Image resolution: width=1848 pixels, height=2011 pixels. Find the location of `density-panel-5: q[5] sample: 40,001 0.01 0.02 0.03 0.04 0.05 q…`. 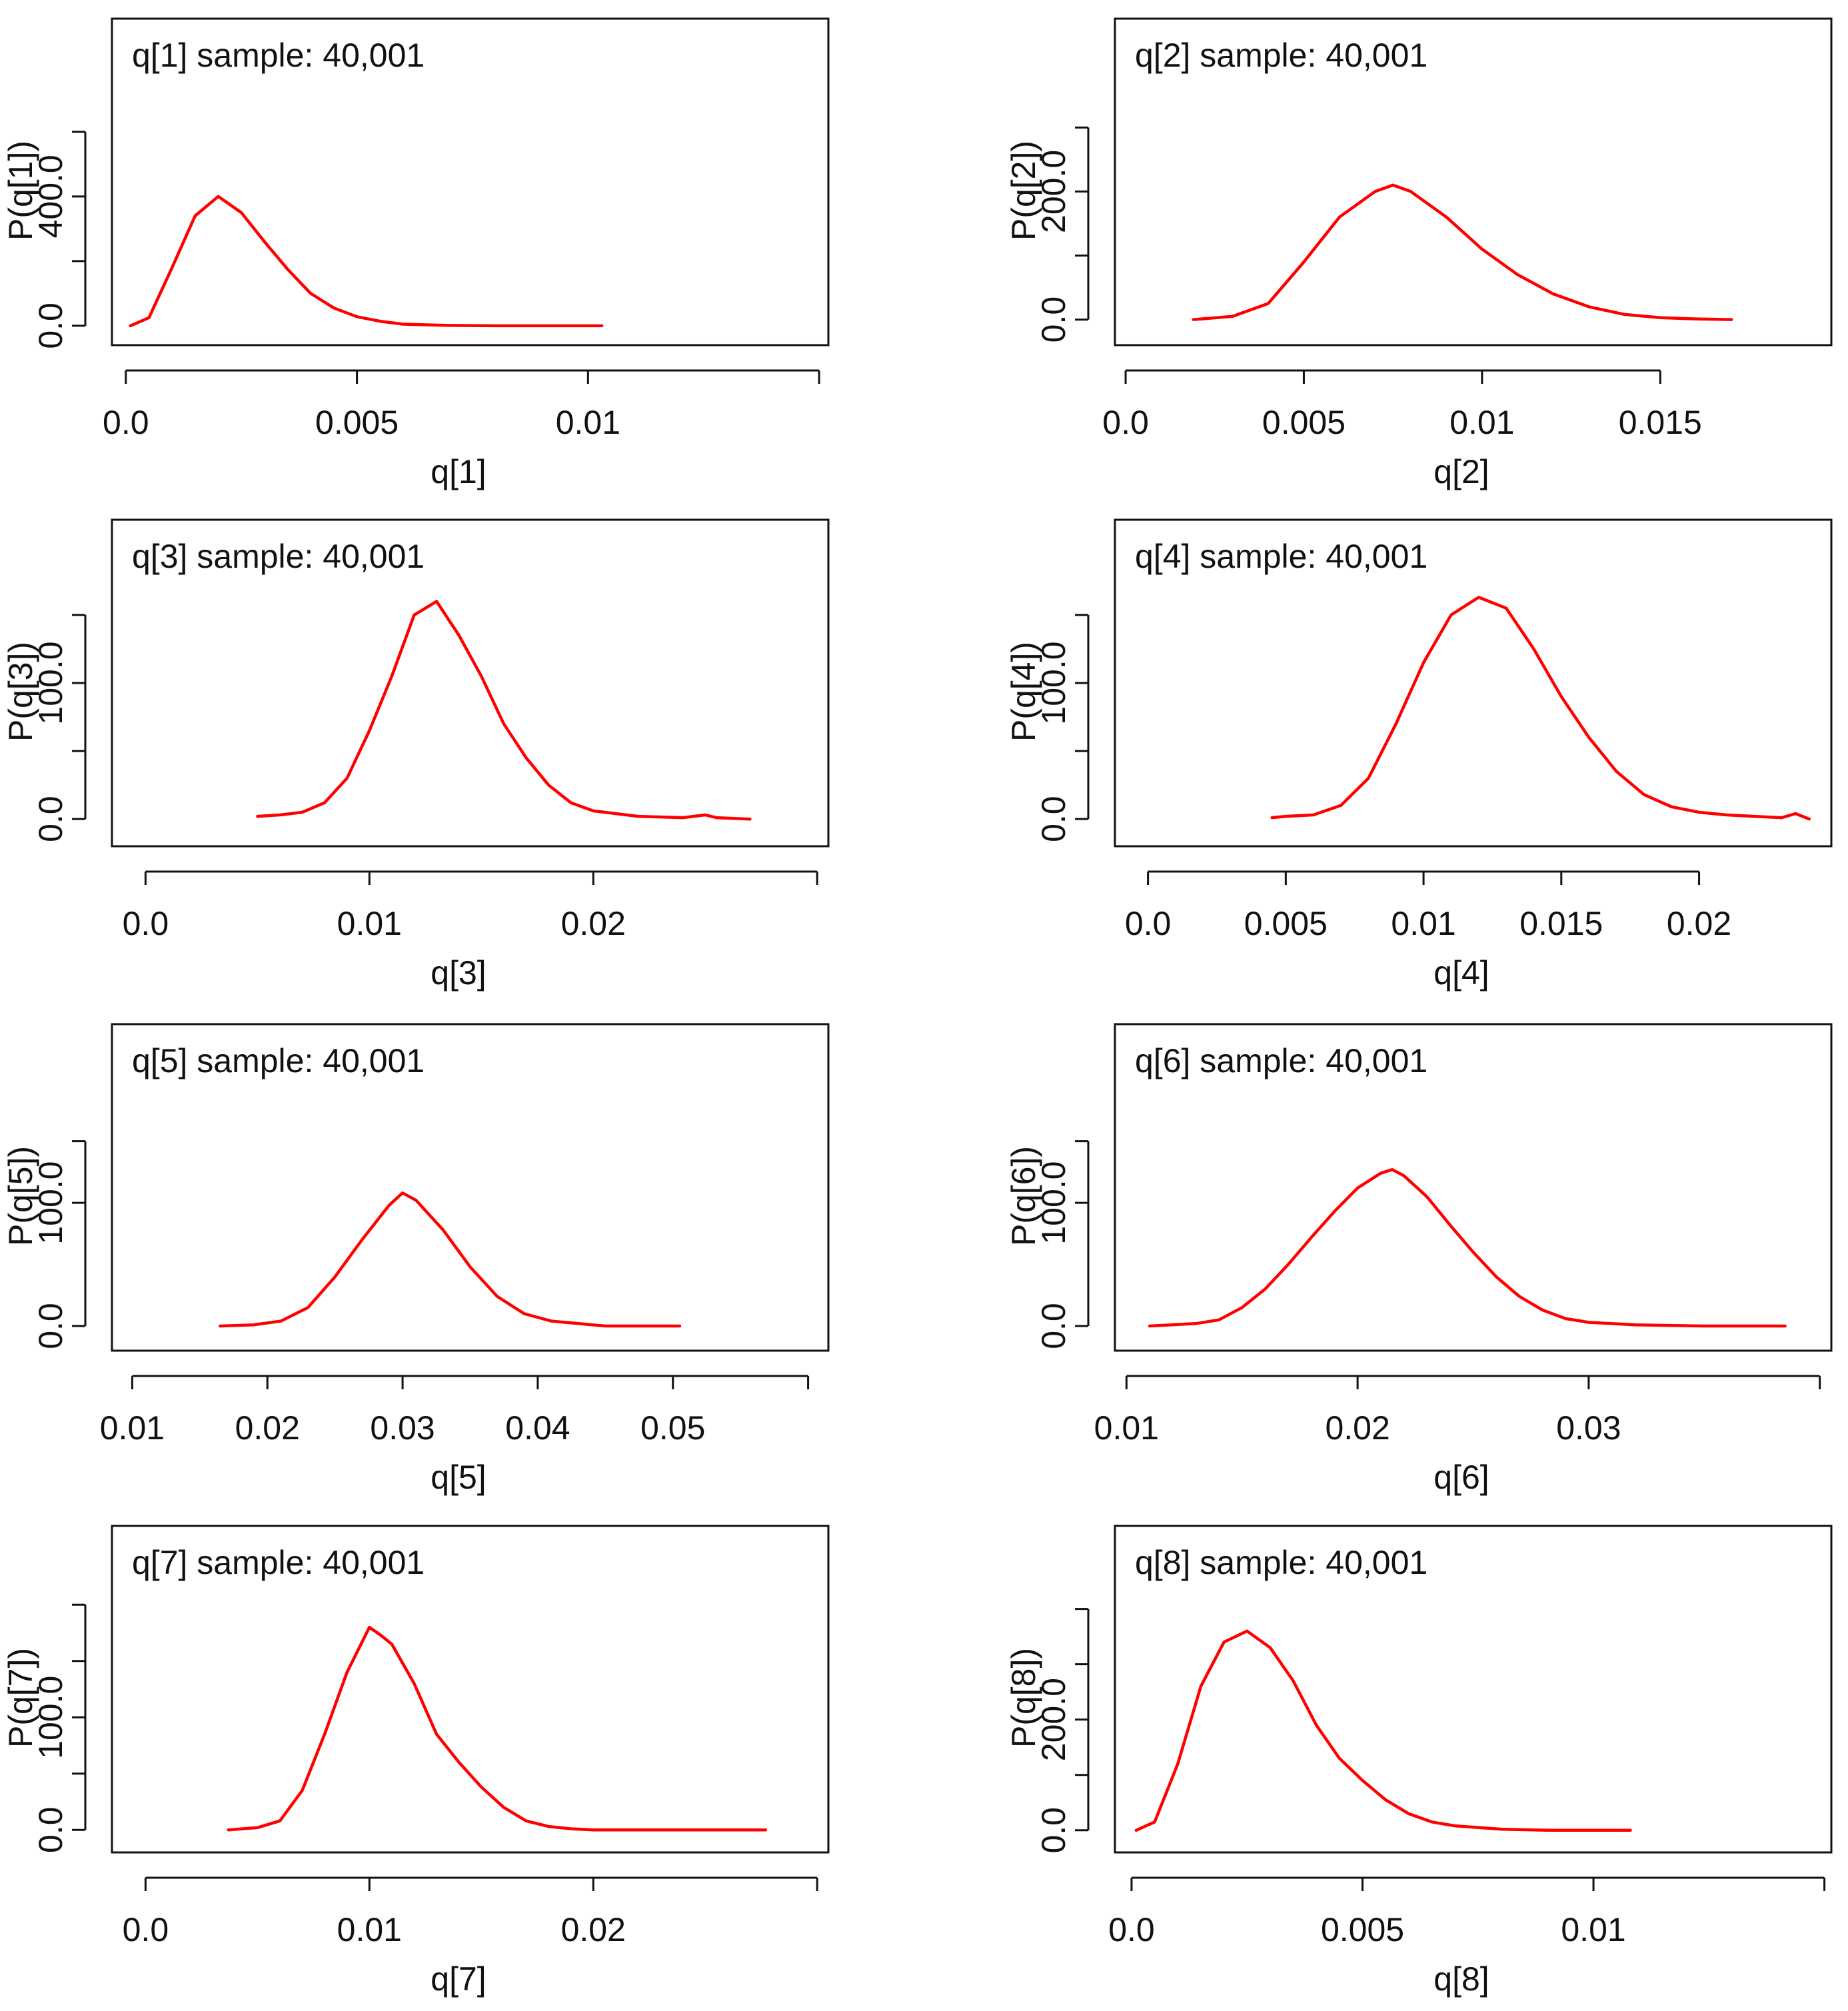

density-panel-5: q[5] sample: 40,001 0.01 0.02 0.03 0.04 0.05 q… is located at coordinates (416, 1259).